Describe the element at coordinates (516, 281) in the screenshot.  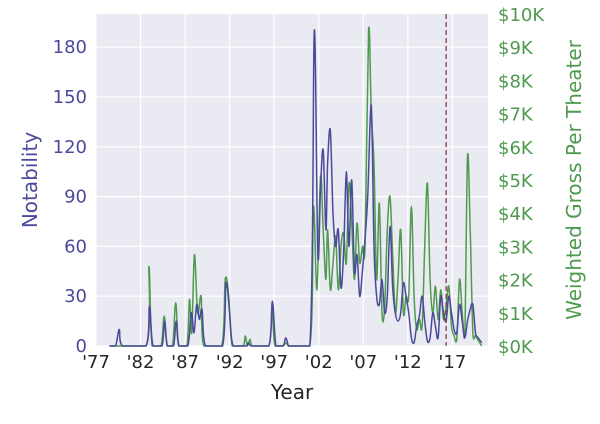
I see `right-y-tick-label: $2K` at that location.